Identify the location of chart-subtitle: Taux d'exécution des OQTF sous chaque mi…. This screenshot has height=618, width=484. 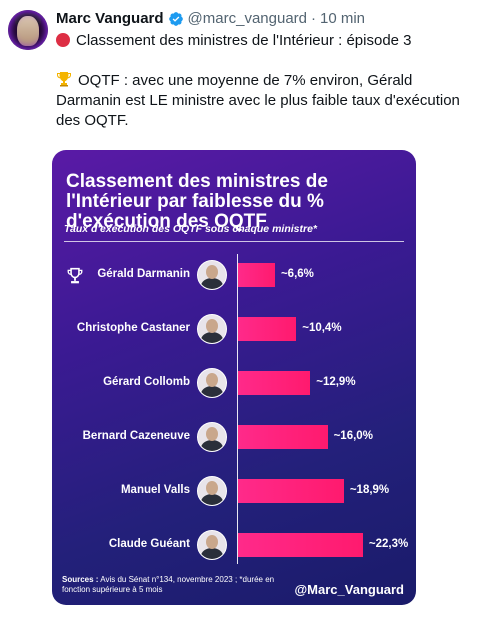
(190, 229).